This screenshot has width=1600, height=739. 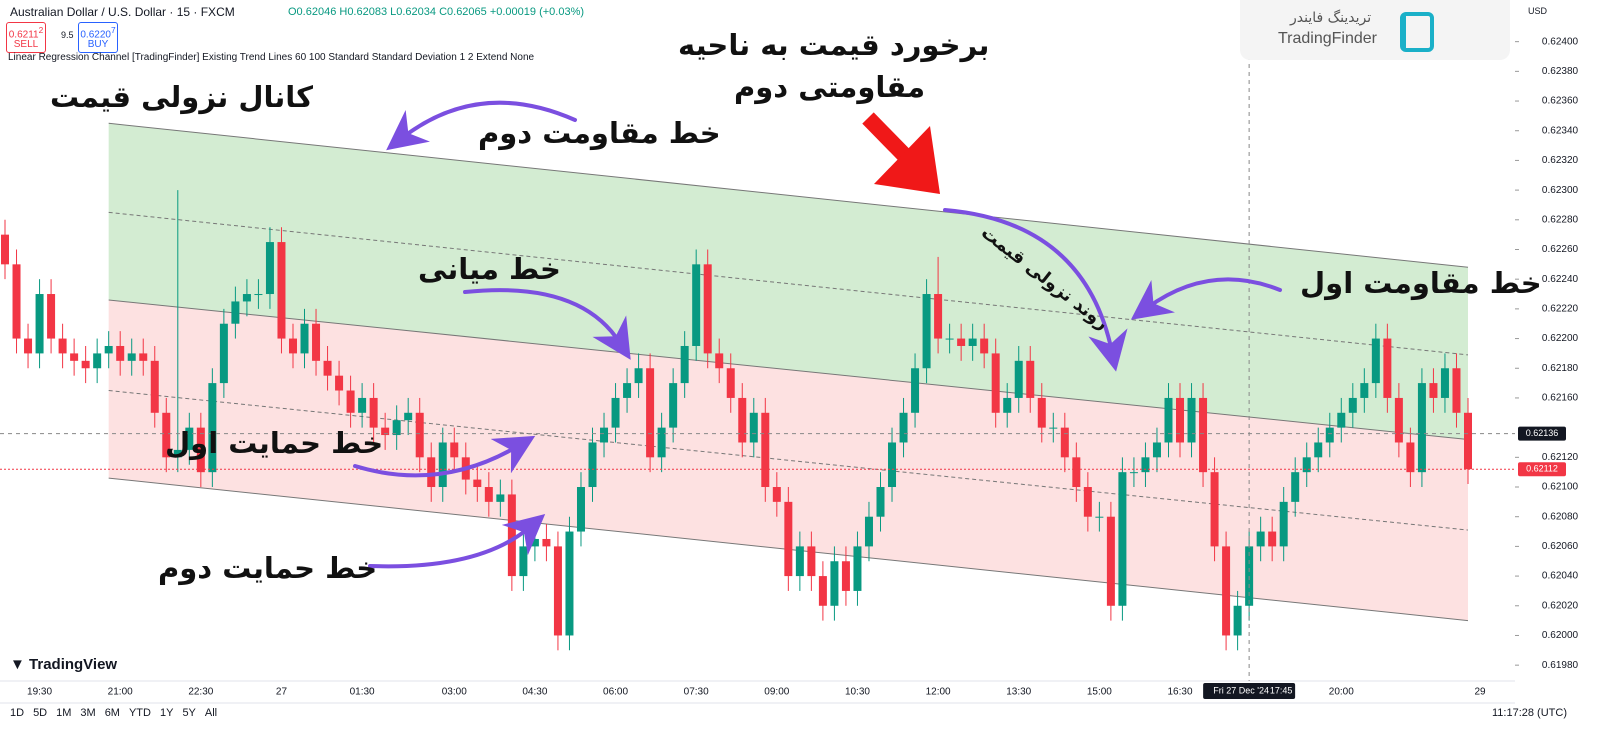 What do you see at coordinates (1542, 469) in the screenshot?
I see `current-price-label: 0.62112` at bounding box center [1542, 469].